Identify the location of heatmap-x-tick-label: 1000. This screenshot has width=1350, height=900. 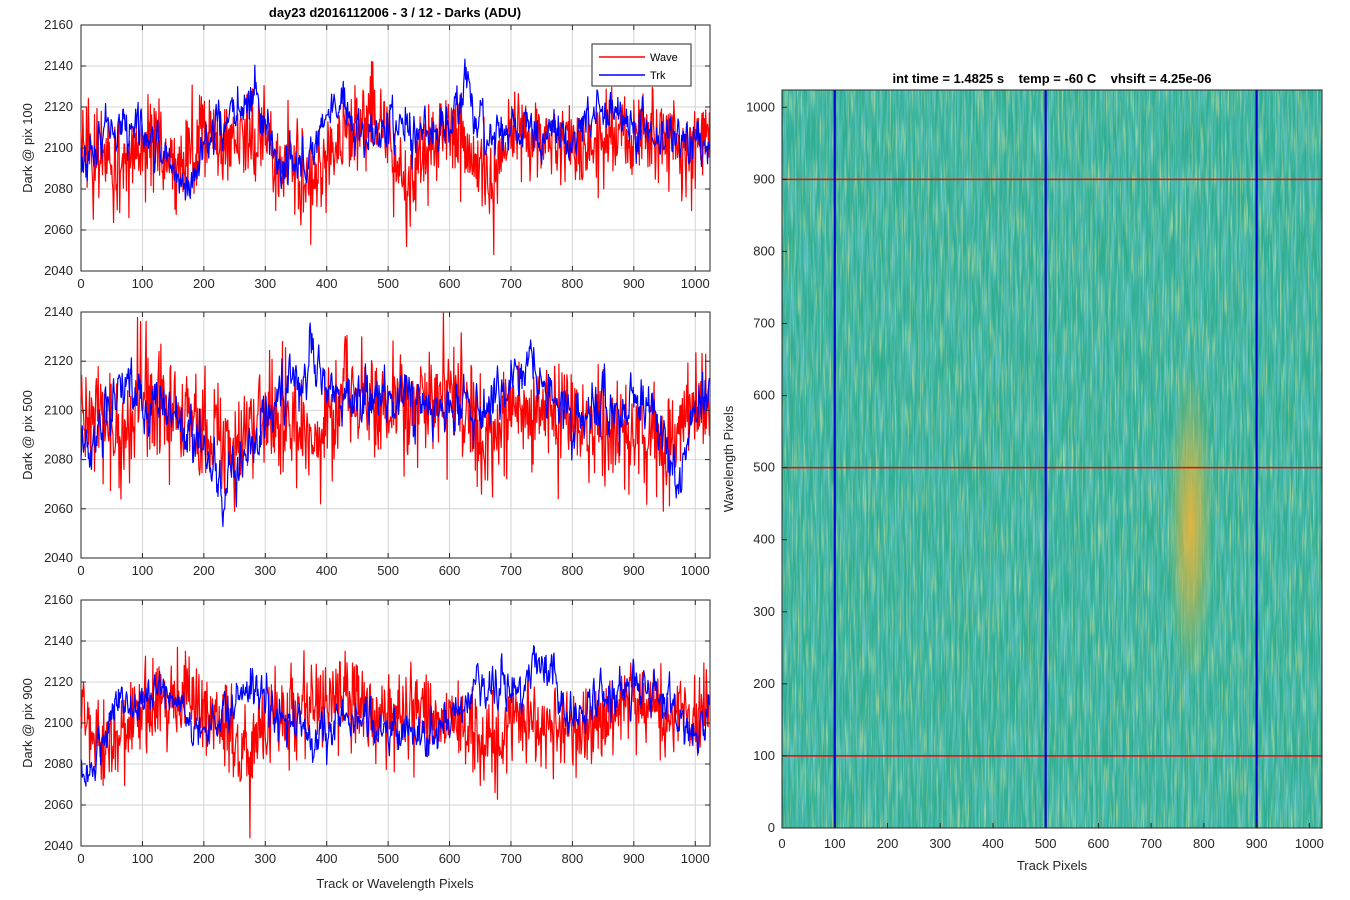
(1309, 843).